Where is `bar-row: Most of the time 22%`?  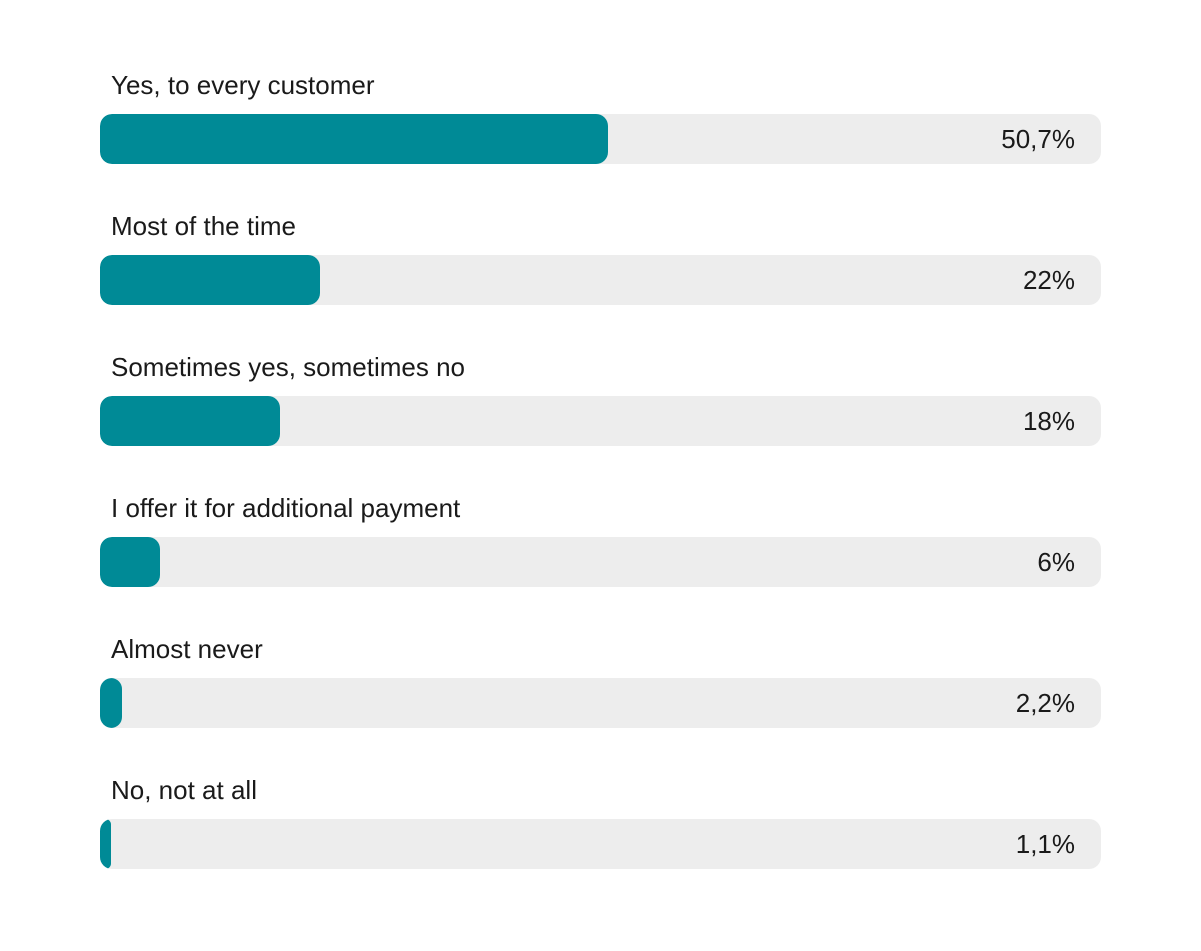 bar-row: Most of the time 22% is located at coordinates (600, 266).